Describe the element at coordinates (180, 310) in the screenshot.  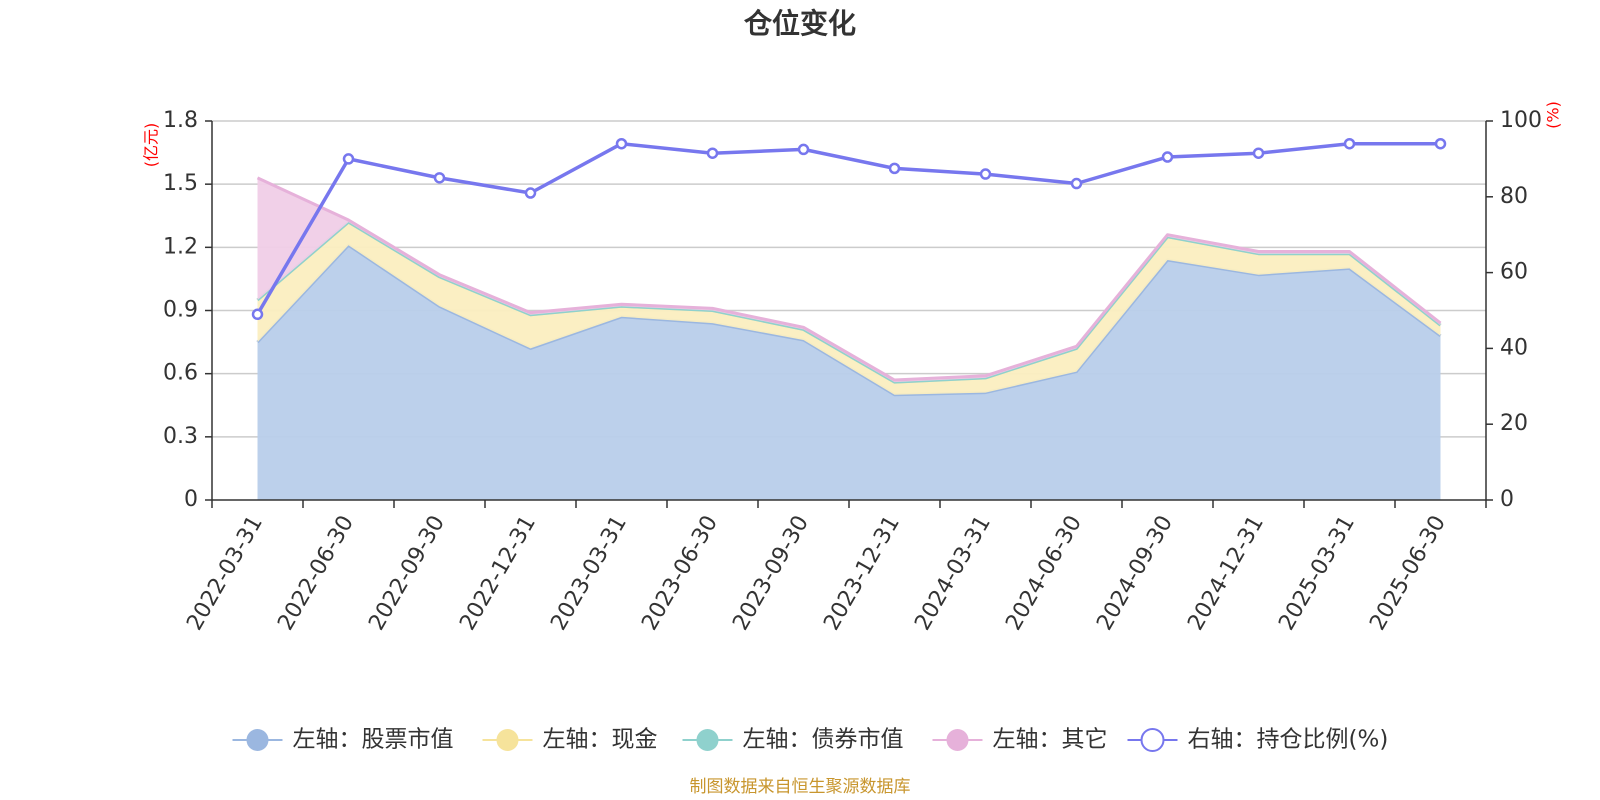
I see `left-tick-label: 0.9` at that location.